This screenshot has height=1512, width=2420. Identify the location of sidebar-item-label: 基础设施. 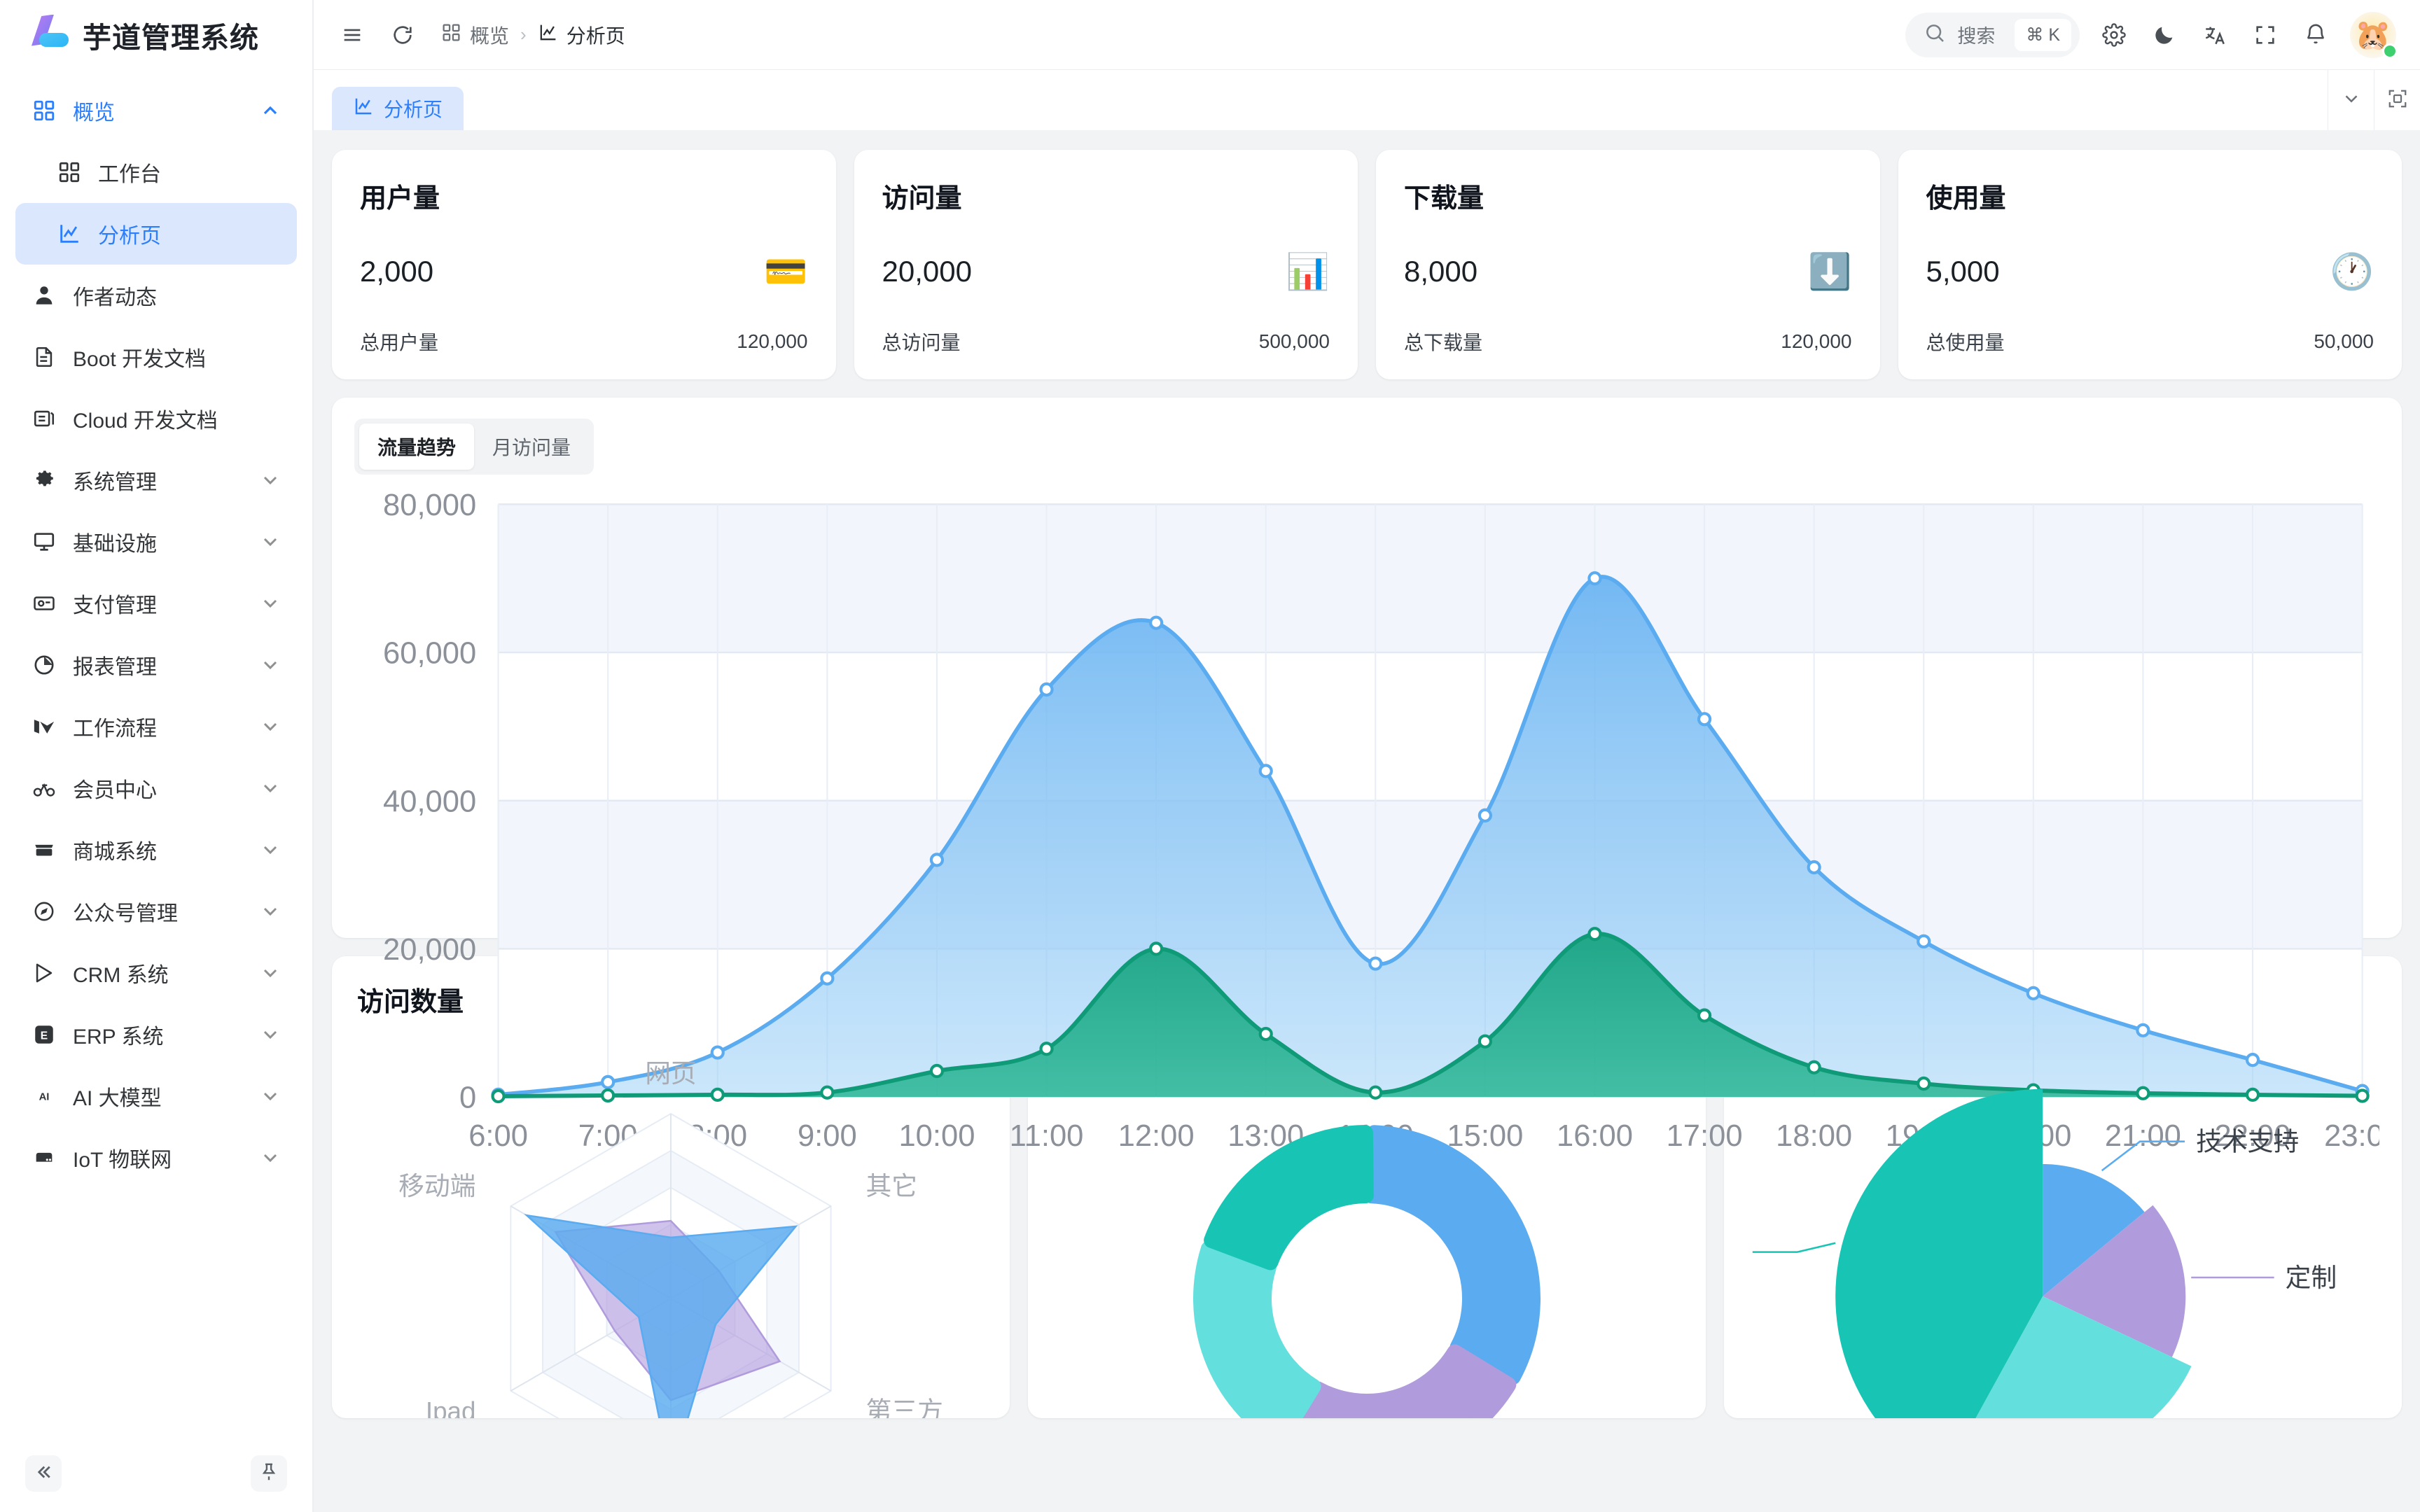
(115, 544).